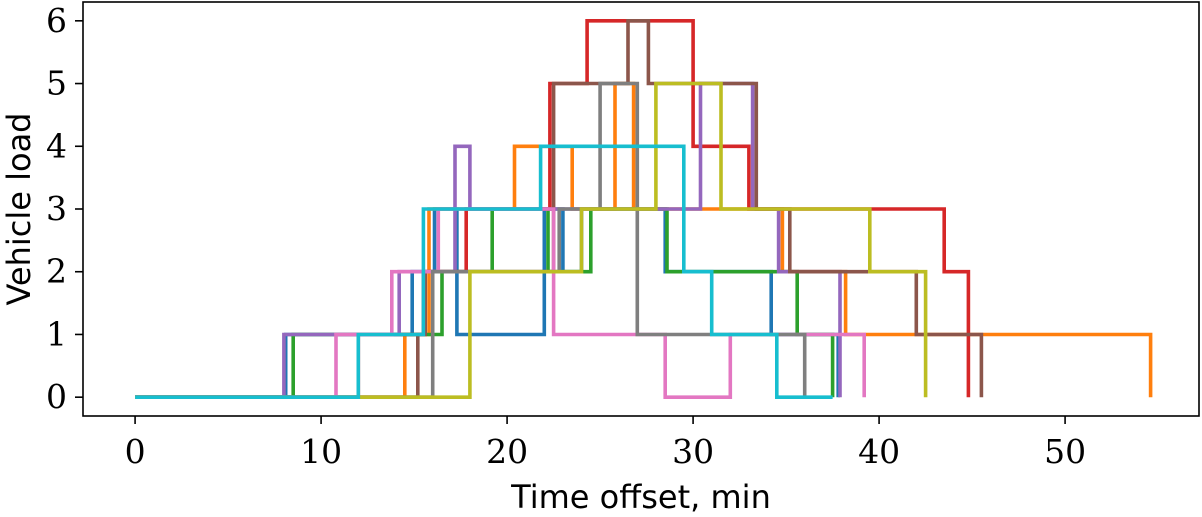  What do you see at coordinates (56, 396) in the screenshot?
I see `y-tick-label: 0` at bounding box center [56, 396].